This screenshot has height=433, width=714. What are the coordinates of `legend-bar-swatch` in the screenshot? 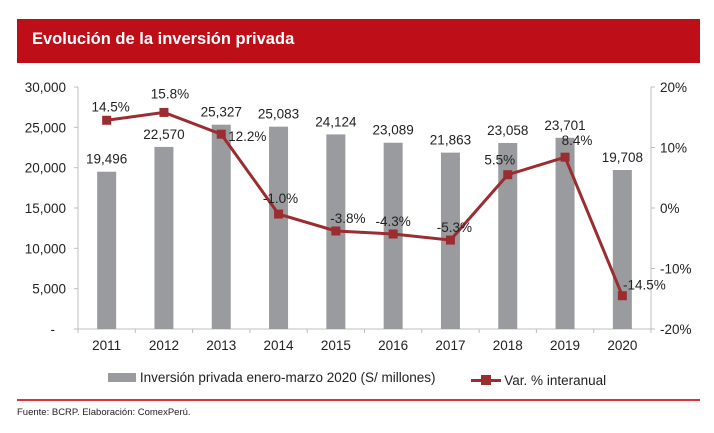 It's located at (121, 377).